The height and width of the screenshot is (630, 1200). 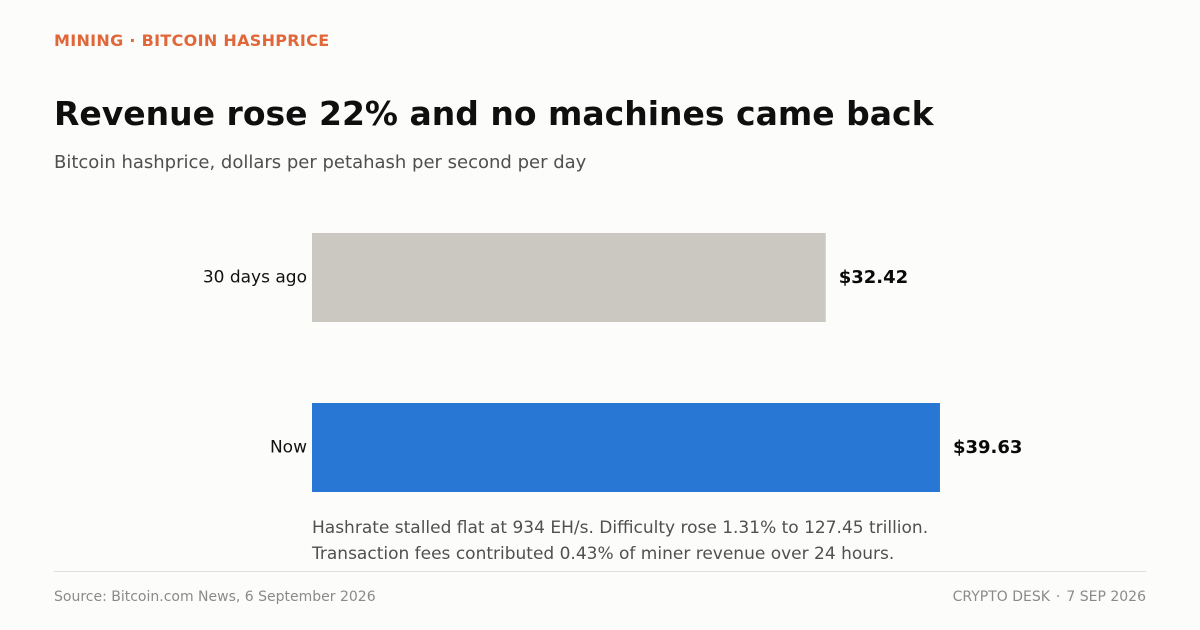 What do you see at coordinates (1001, 597) in the screenshot?
I see `publisher-name: CRYPTO DESK` at bounding box center [1001, 597].